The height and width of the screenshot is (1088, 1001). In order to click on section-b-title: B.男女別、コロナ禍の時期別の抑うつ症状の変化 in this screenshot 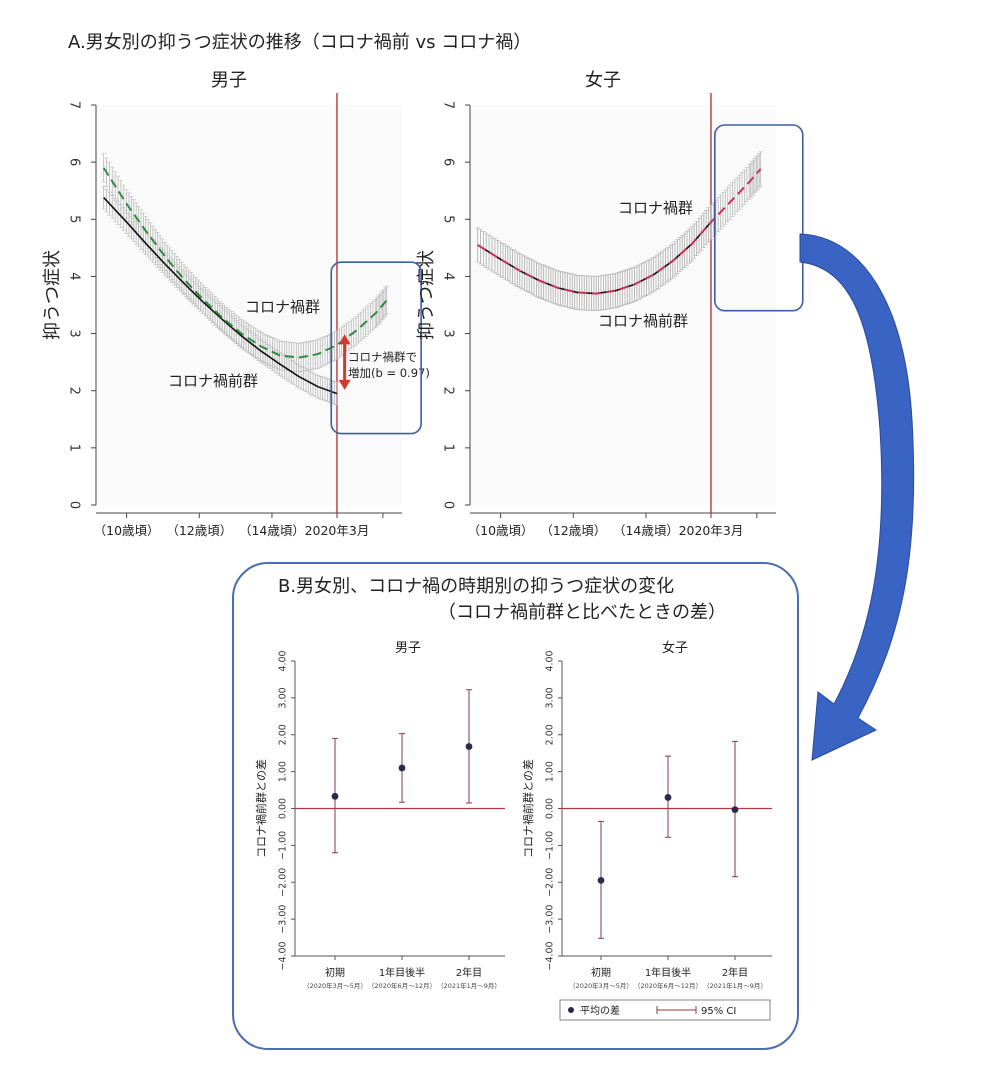, I will do `click(476, 586)`.